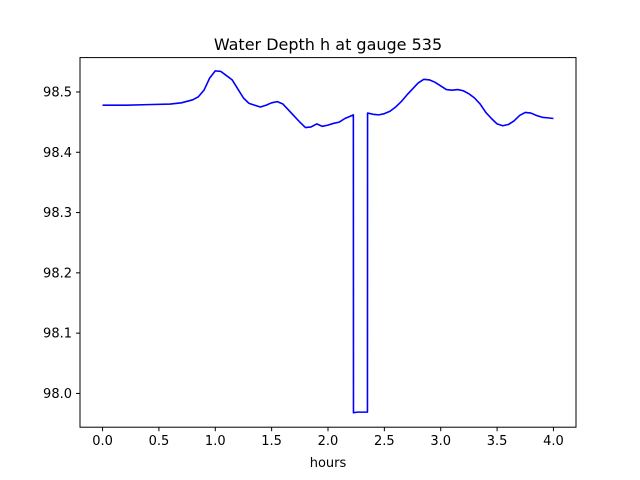 The image size is (640, 480). What do you see at coordinates (271, 441) in the screenshot?
I see `x-tick-label: 1.5` at bounding box center [271, 441].